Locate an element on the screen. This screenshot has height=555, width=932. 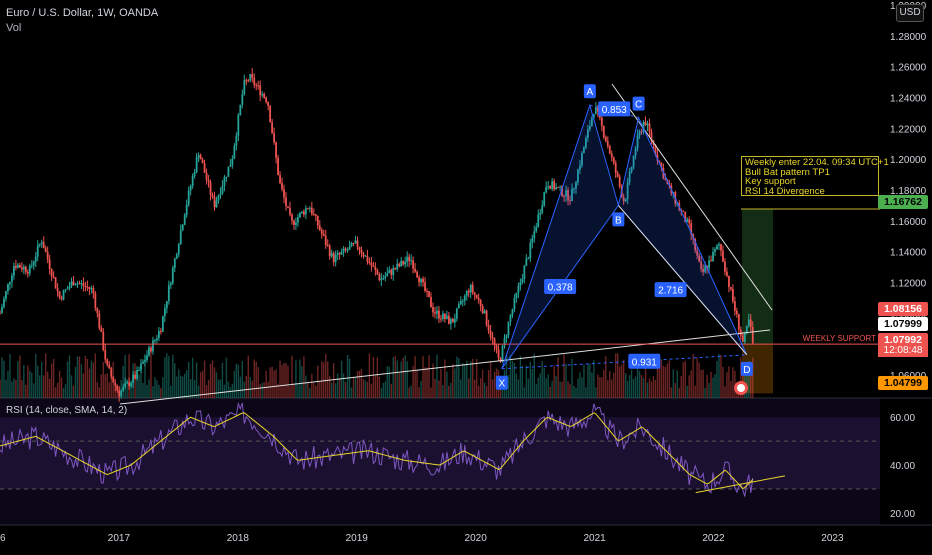
stop-price-tag: 1.04799 is located at coordinates (903, 383).